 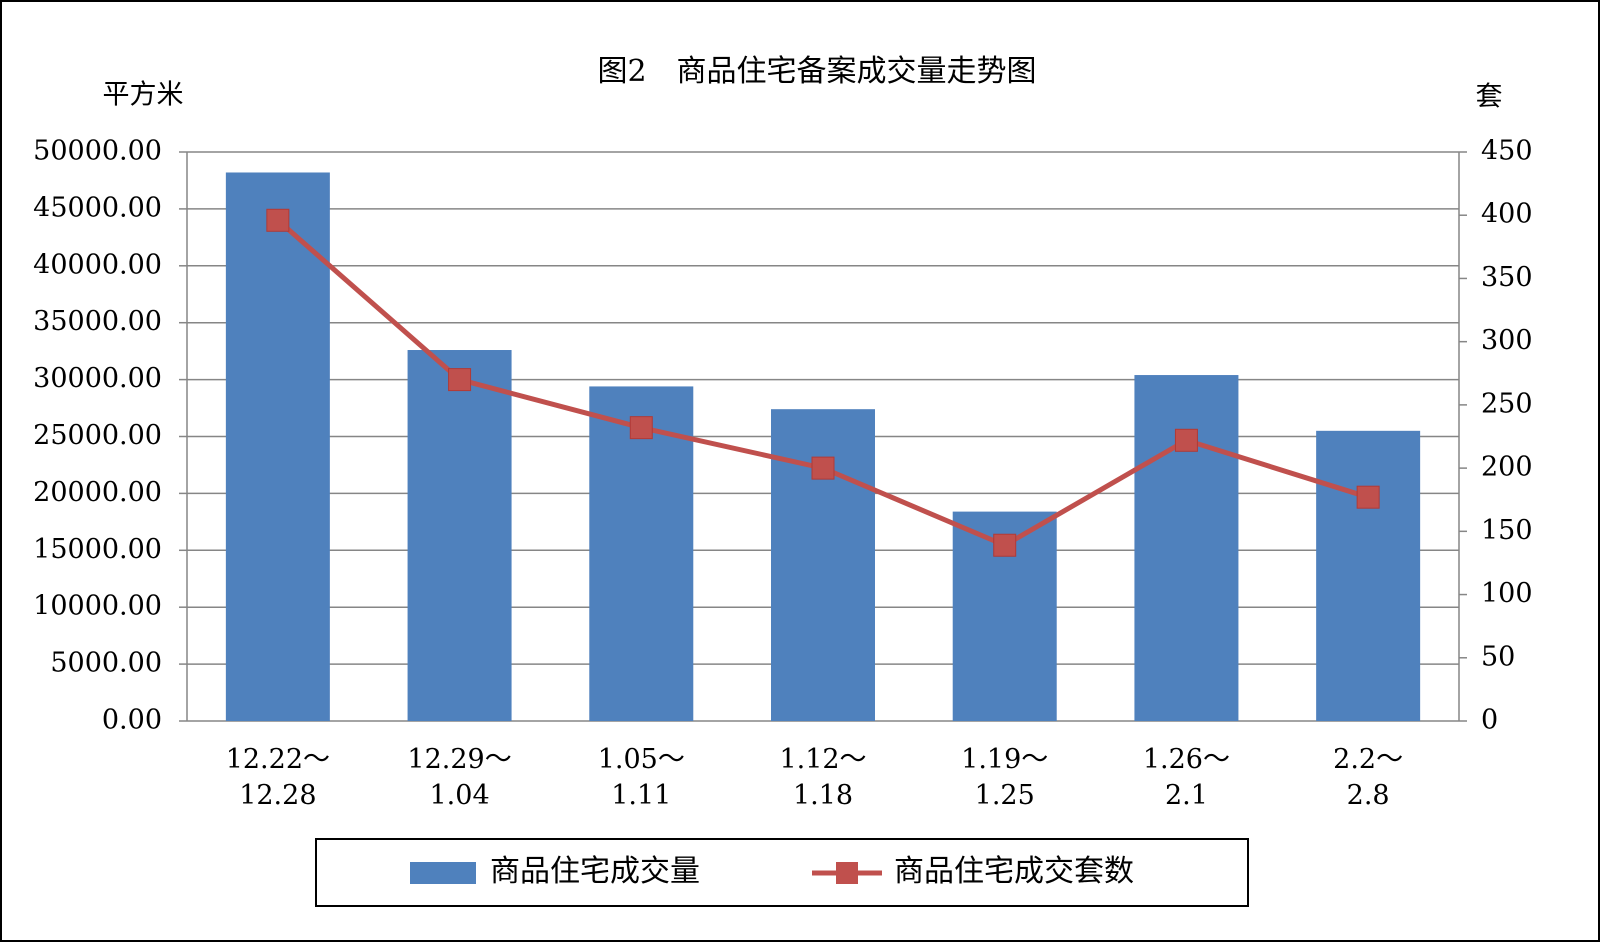 I want to click on y-tick-label: 45000.00, so click(x=97, y=207).